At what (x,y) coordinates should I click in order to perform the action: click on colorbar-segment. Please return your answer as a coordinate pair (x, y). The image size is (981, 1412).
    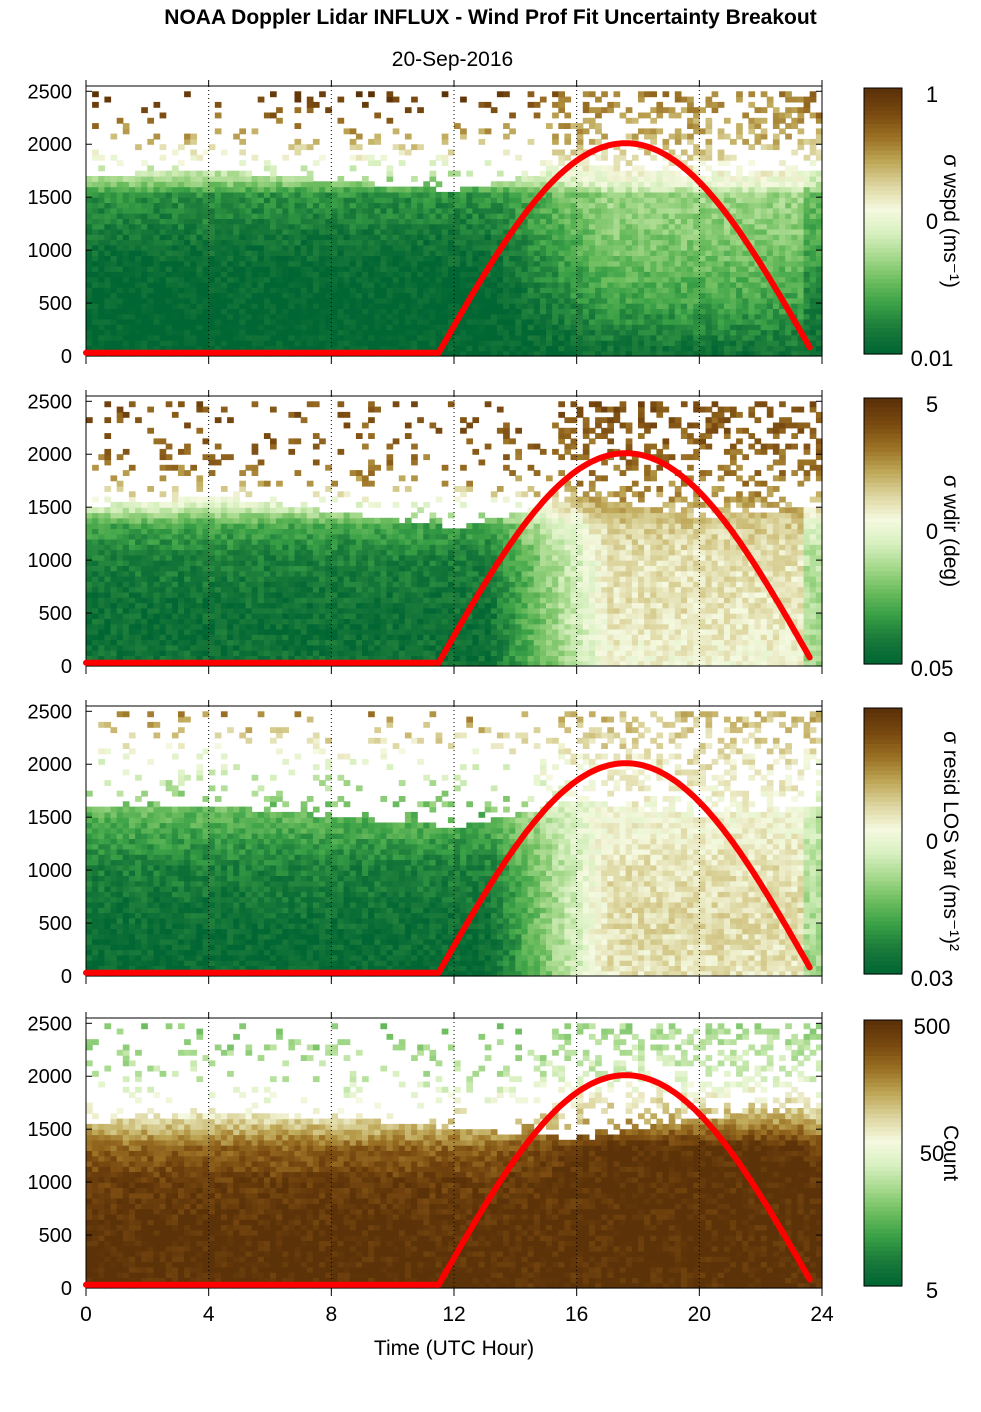
    Looking at the image, I should click on (883, 232).